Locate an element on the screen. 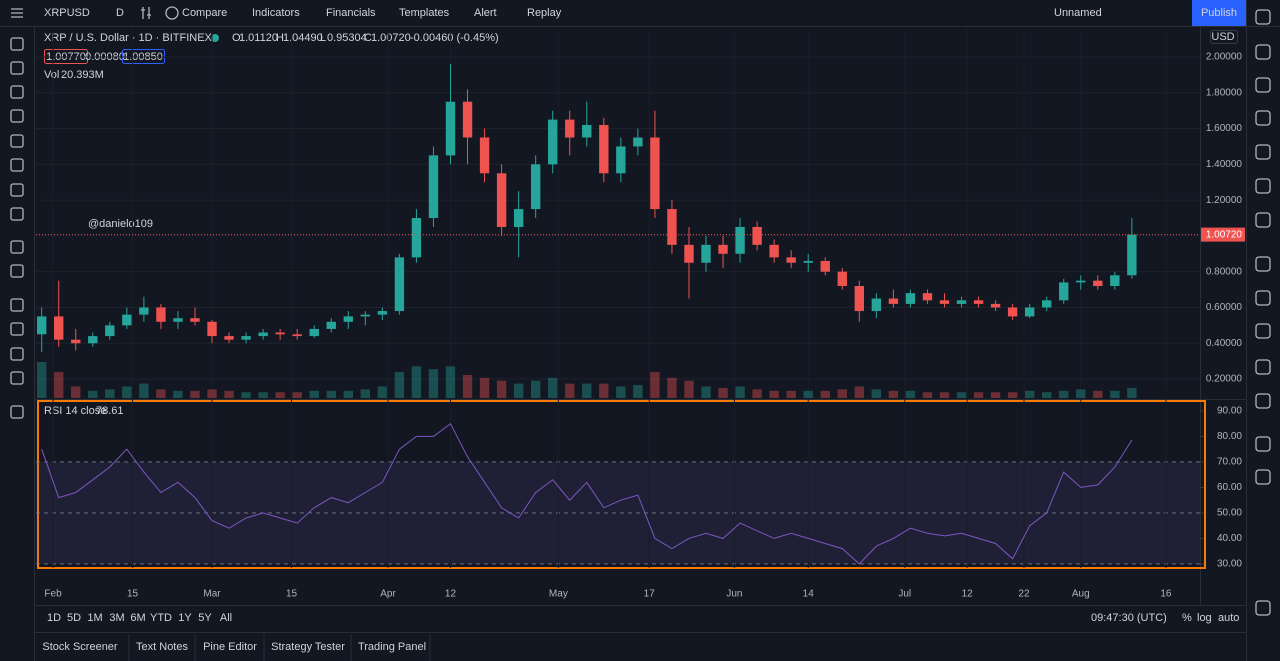 Image resolution: width=1280 pixels, height=661 pixels. range-button: 5Y is located at coordinates (205, 618).